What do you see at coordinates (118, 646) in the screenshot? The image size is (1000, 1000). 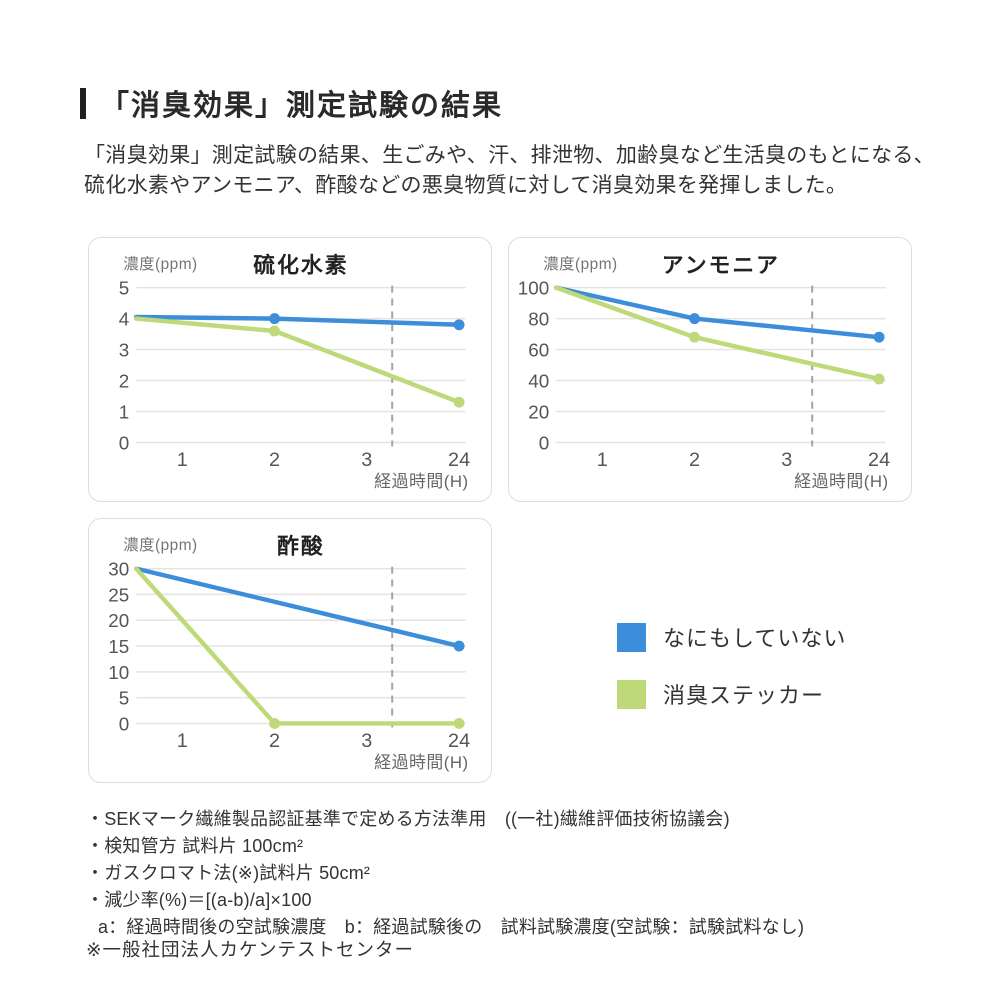 I see `y-tick-label: 15` at bounding box center [118, 646].